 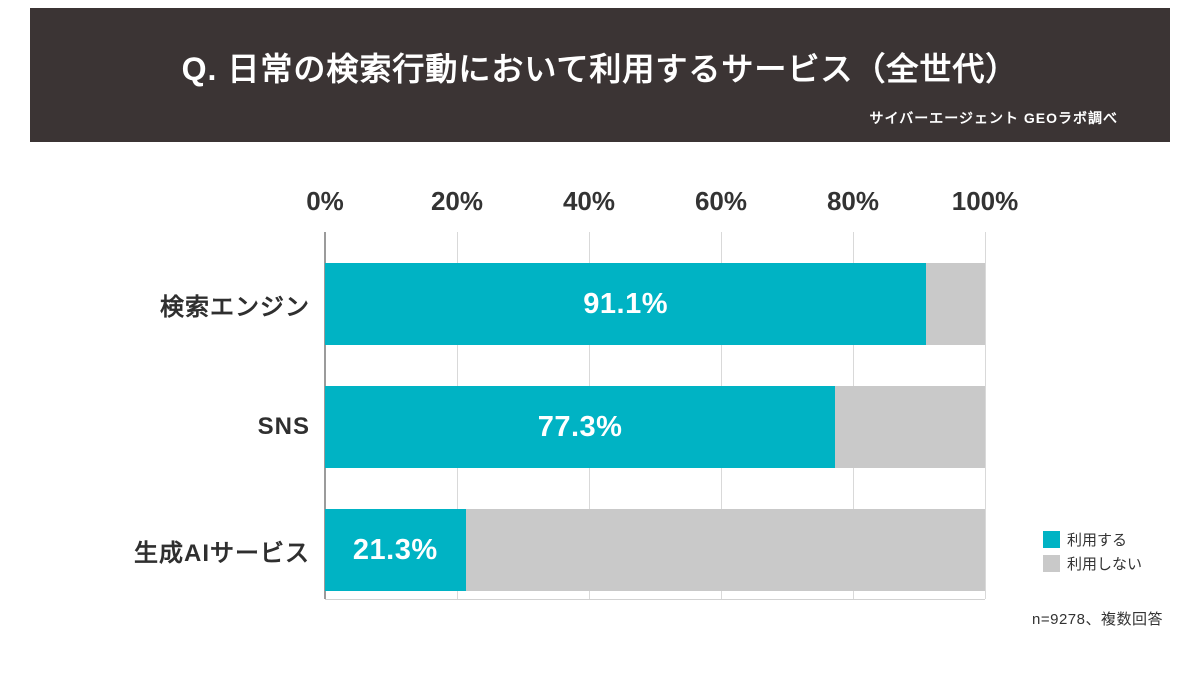 I want to click on category-label: 検索エンジン, so click(x=235, y=307).